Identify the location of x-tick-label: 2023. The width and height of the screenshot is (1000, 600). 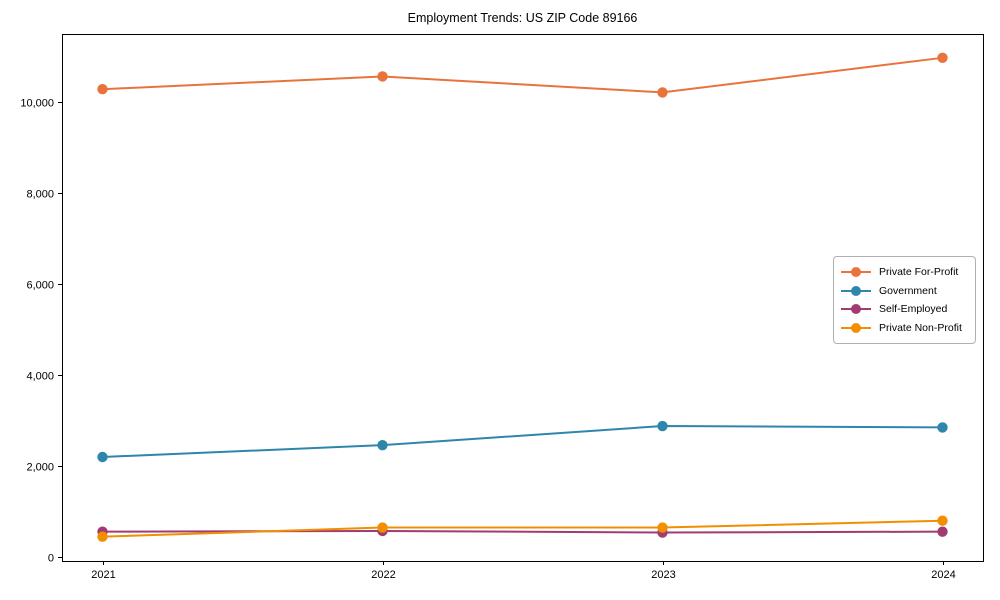
(663, 575).